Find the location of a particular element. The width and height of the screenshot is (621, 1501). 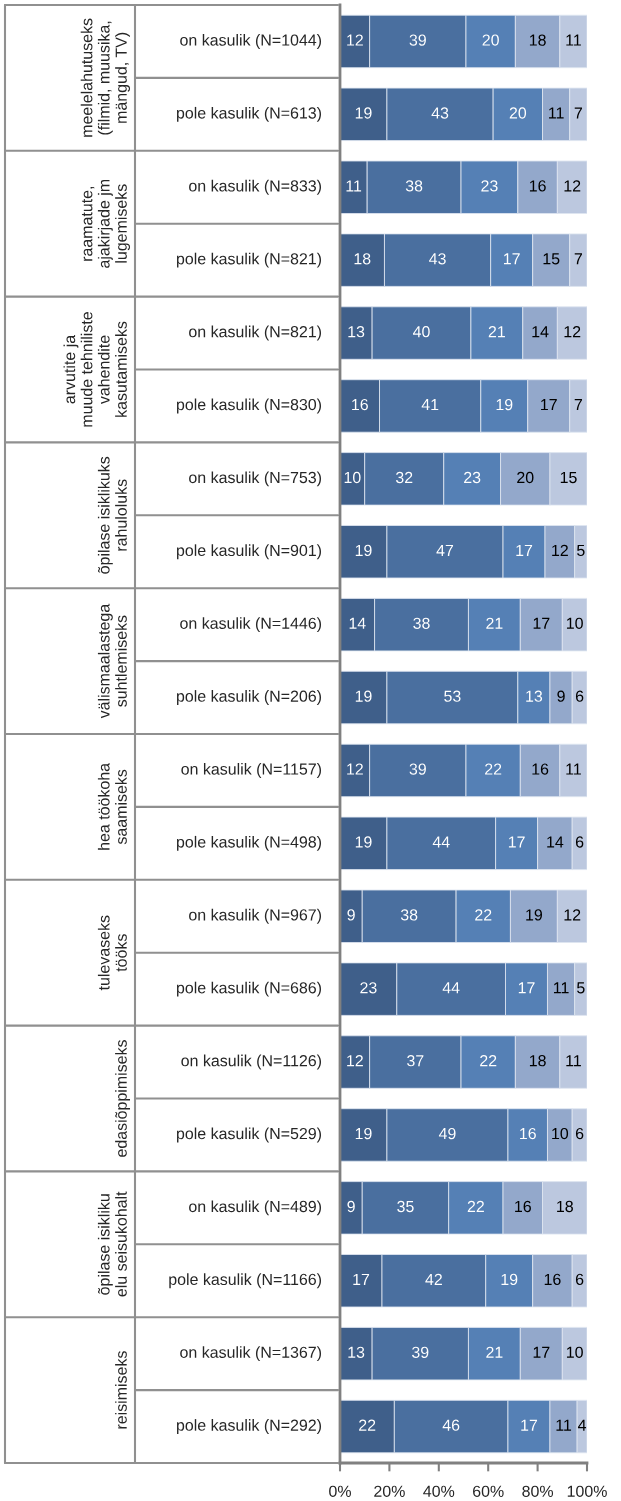

y-tick-label: on kasulik (N=1157) is located at coordinates (251, 770).